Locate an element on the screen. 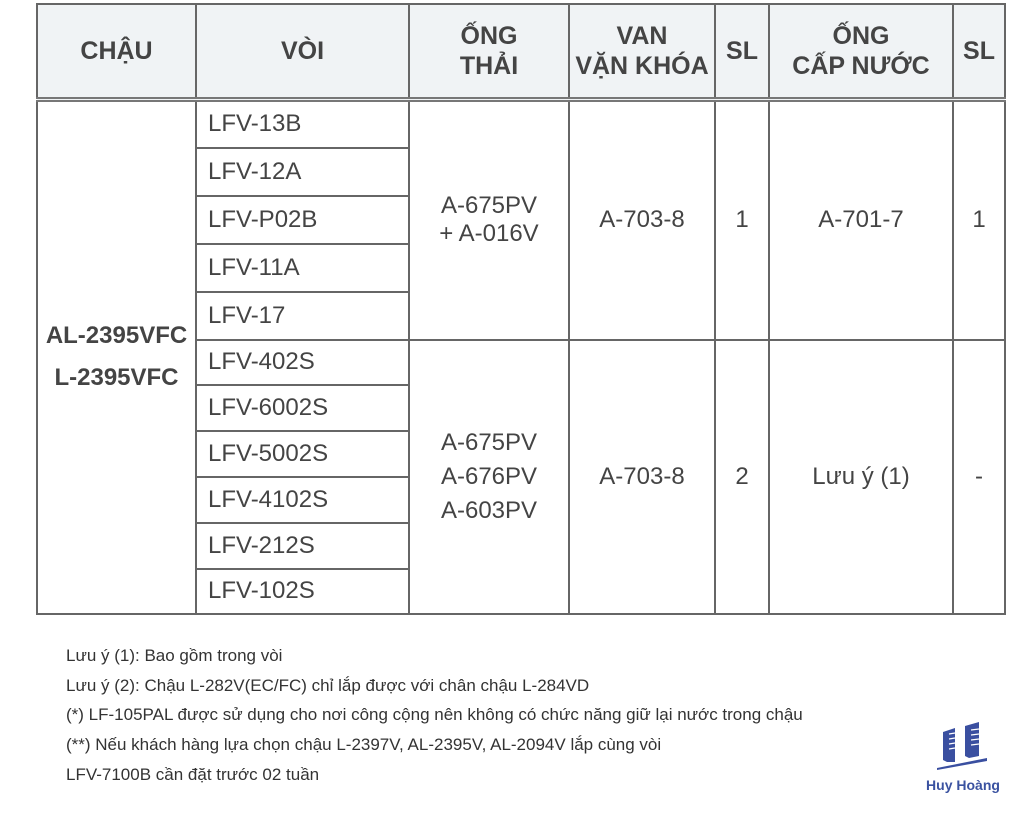  voi-cell: LFV-11A is located at coordinates (302, 267).